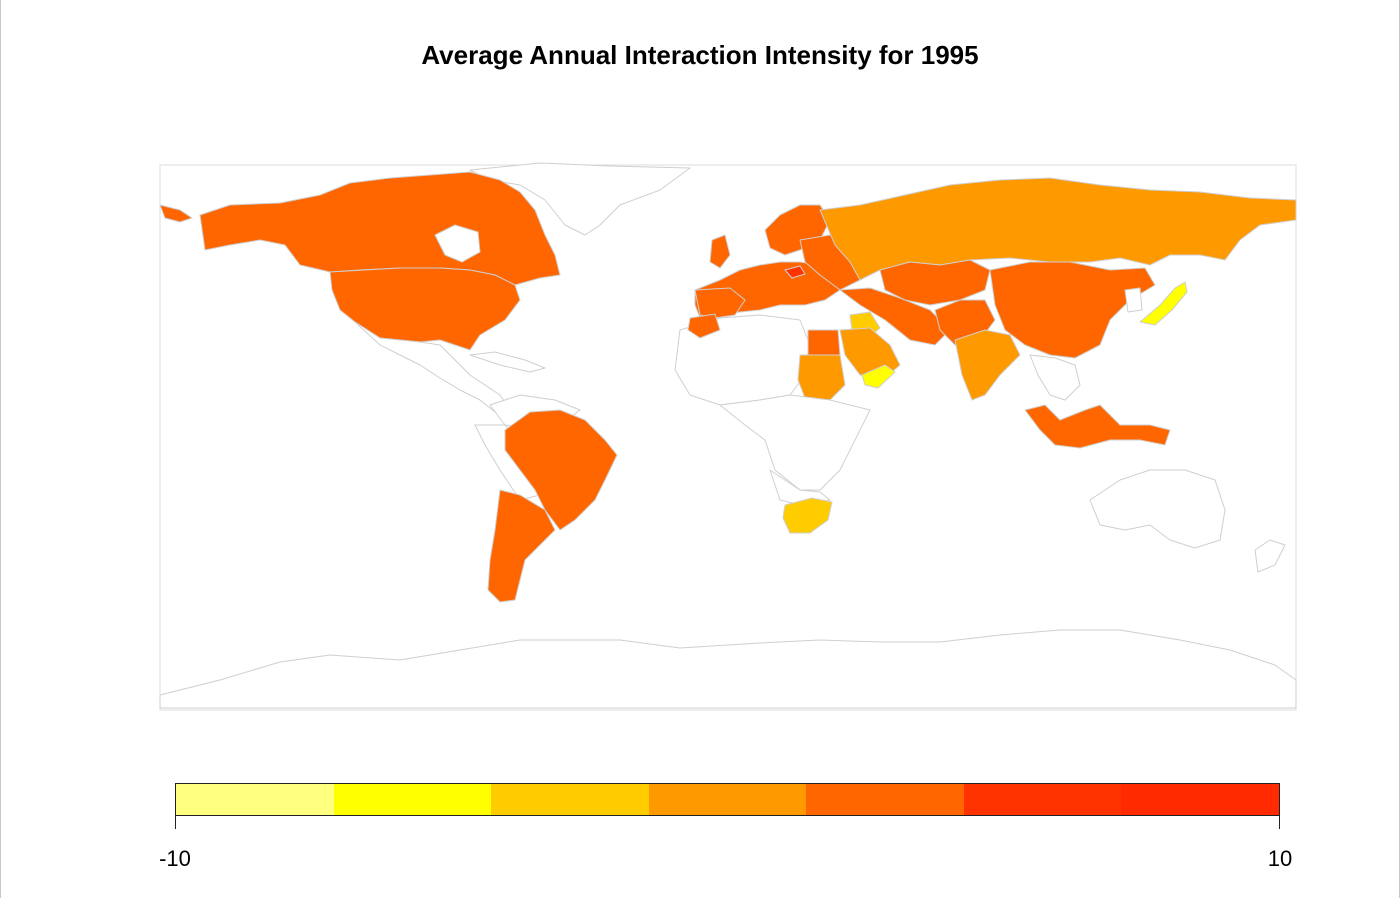 This screenshot has height=900, width=1400. Describe the element at coordinates (1280, 858) in the screenshot. I see `legend-max-label: 10` at that location.